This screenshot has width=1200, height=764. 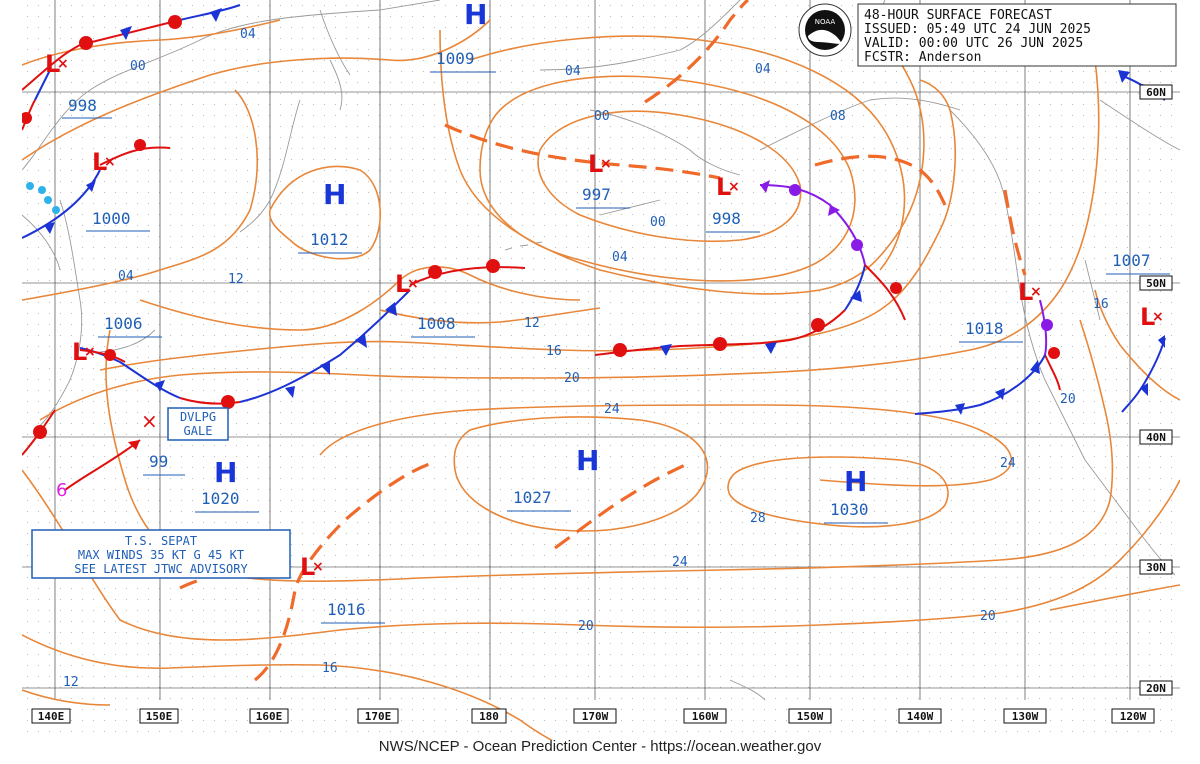 I want to click on pressure-label: 1009, so click(x=455, y=58).